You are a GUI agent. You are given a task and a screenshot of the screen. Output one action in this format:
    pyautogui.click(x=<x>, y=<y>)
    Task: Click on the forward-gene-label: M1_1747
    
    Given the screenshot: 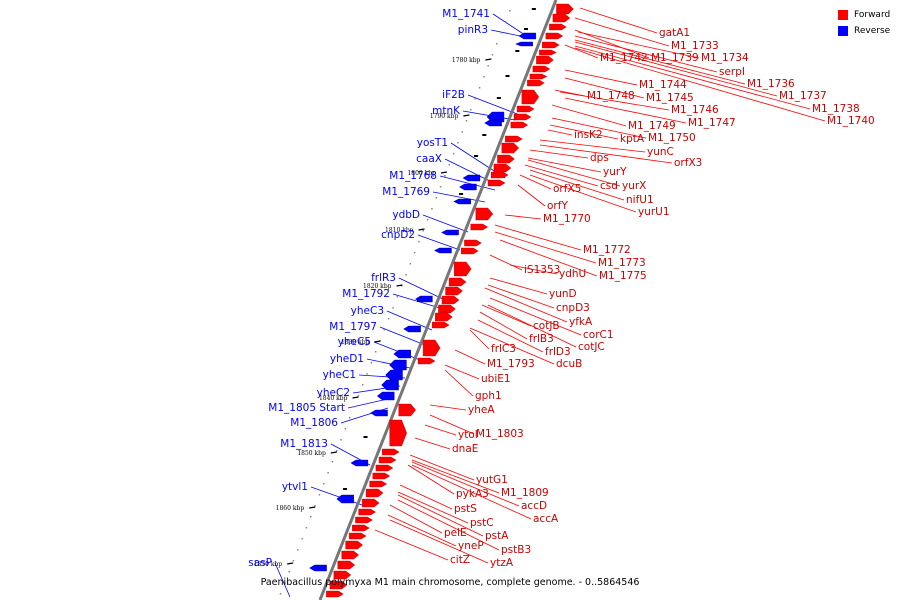 What is the action you would take?
    pyautogui.click(x=712, y=123)
    